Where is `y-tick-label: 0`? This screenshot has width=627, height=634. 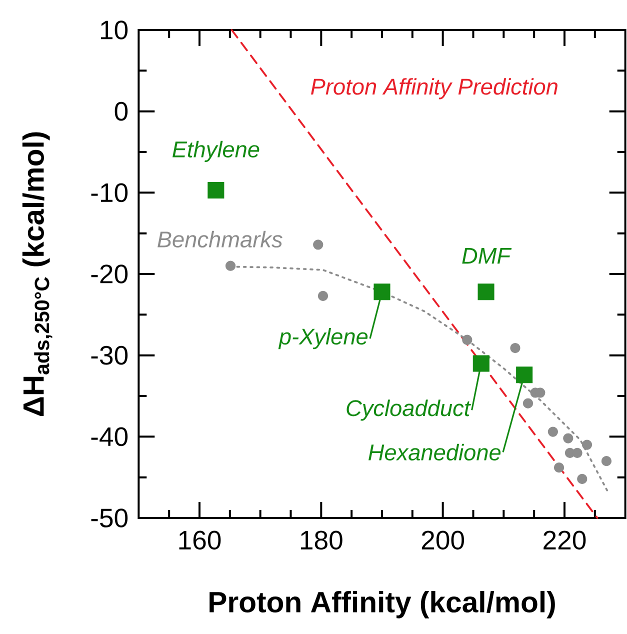
y-tick-label: 0 is located at coordinates (121, 111).